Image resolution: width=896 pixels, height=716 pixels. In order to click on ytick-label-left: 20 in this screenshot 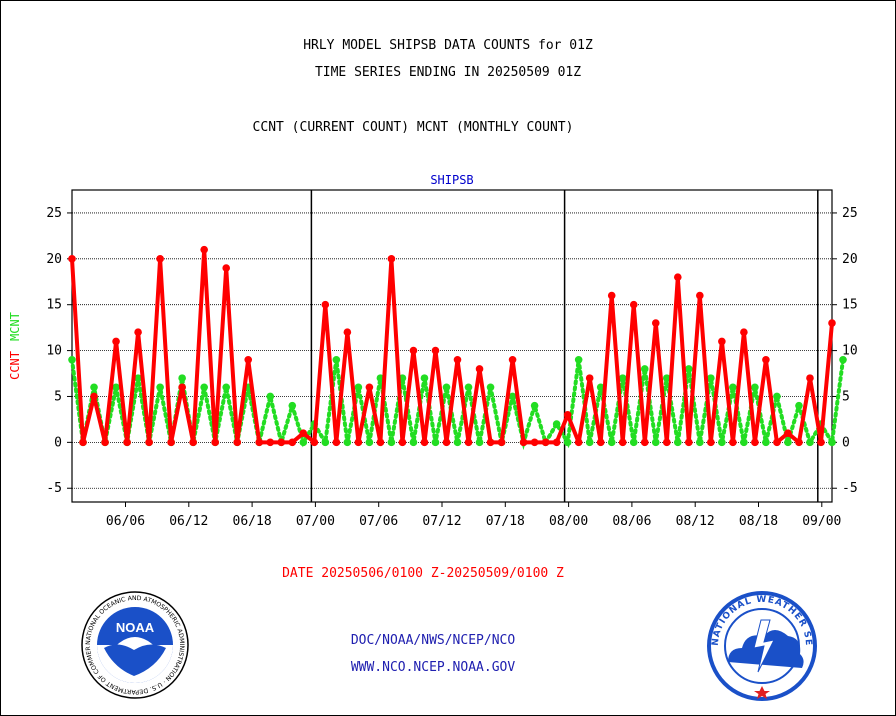, I will do `click(54, 259)`.